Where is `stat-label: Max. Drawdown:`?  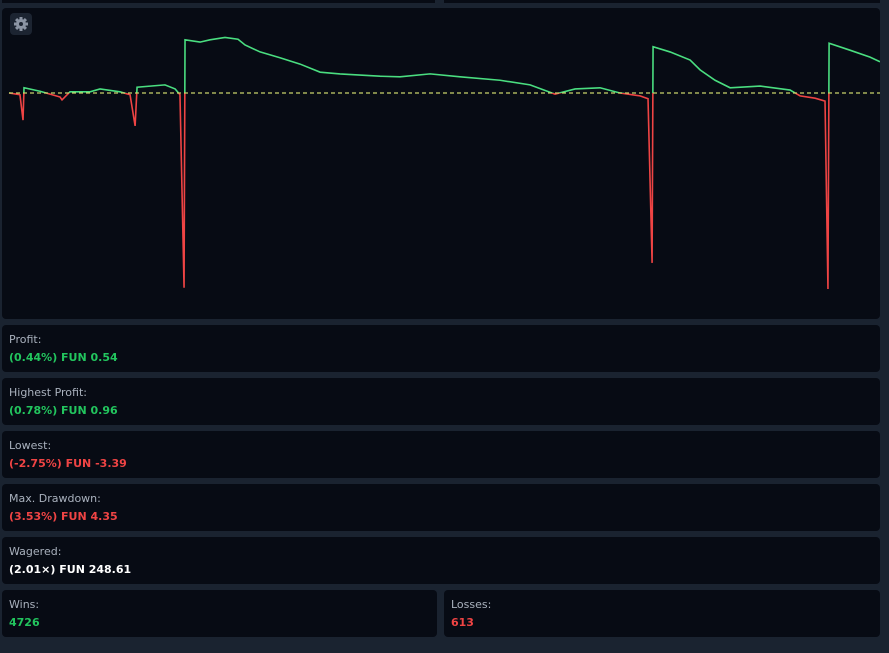
stat-label: Max. Drawdown: is located at coordinates (55, 498).